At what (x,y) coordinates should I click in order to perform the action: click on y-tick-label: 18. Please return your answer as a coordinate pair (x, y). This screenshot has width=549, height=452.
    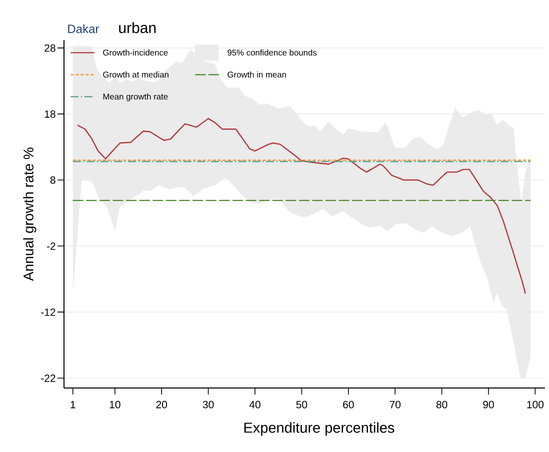
    Looking at the image, I should click on (50, 114).